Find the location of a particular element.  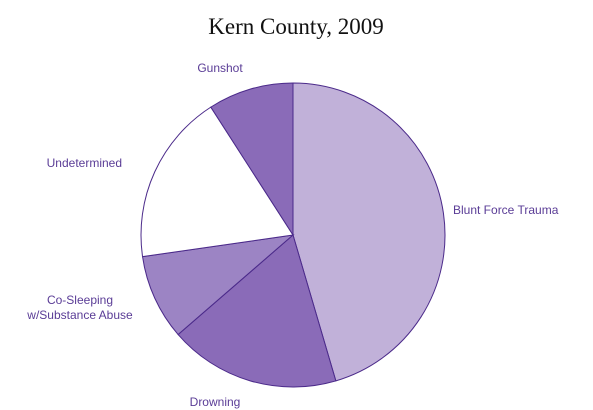

slice-label: Co-Sleeping w/Substance Abuse is located at coordinates (80, 307).